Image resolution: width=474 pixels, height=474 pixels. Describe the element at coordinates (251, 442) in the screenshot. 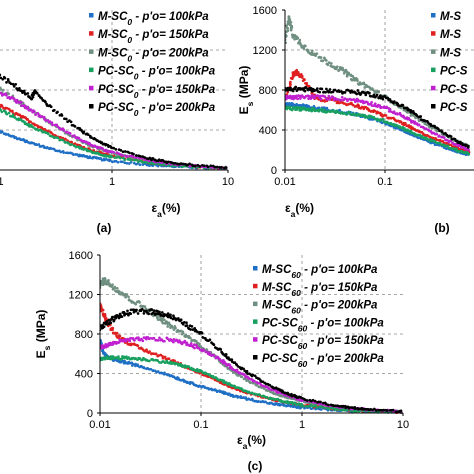

I see `x-axis-label: εa(%)` at that location.